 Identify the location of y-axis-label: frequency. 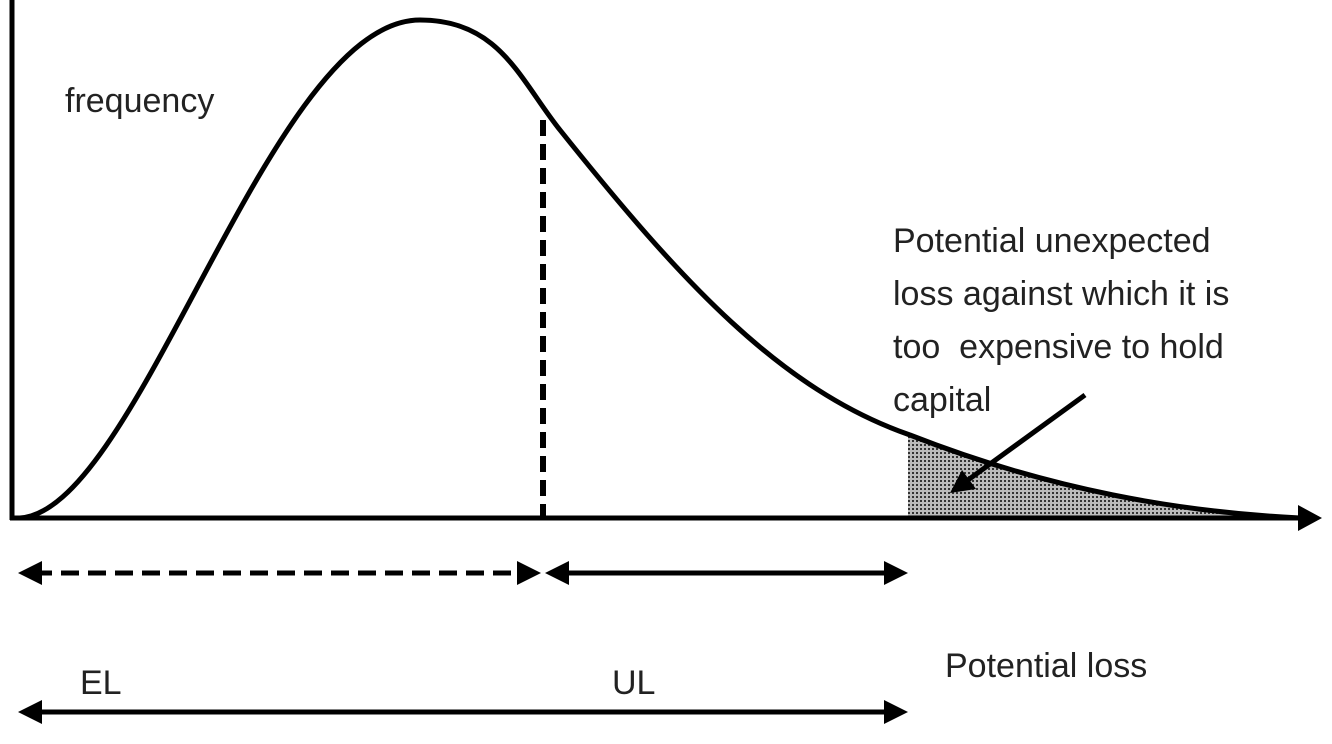
(139, 101).